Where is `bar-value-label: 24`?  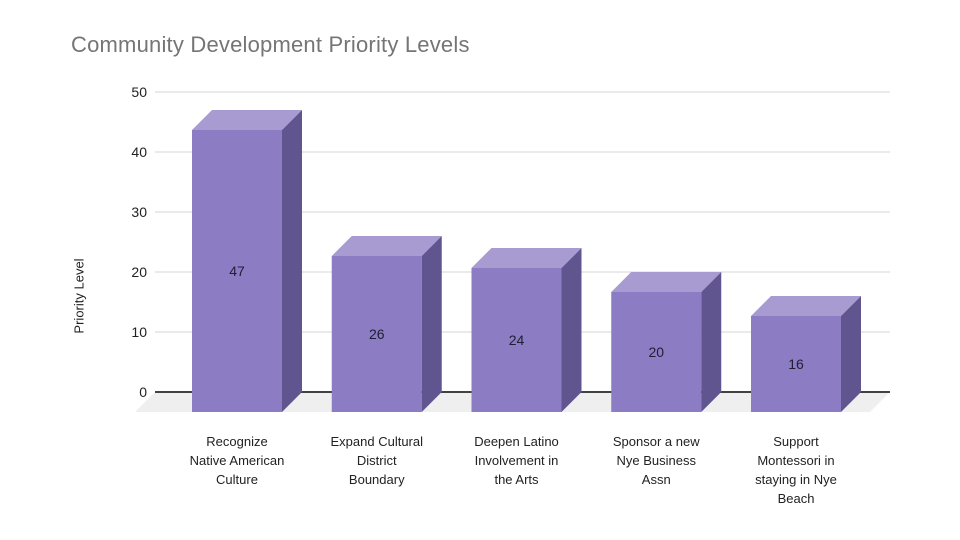
bar-value-label: 24 is located at coordinates (517, 340).